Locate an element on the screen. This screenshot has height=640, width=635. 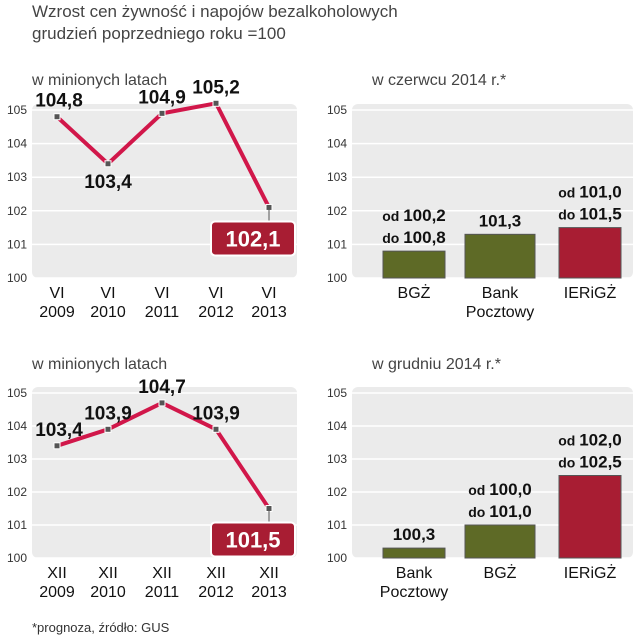
bar-range-label: od 100,2 is located at coordinates (414, 215).